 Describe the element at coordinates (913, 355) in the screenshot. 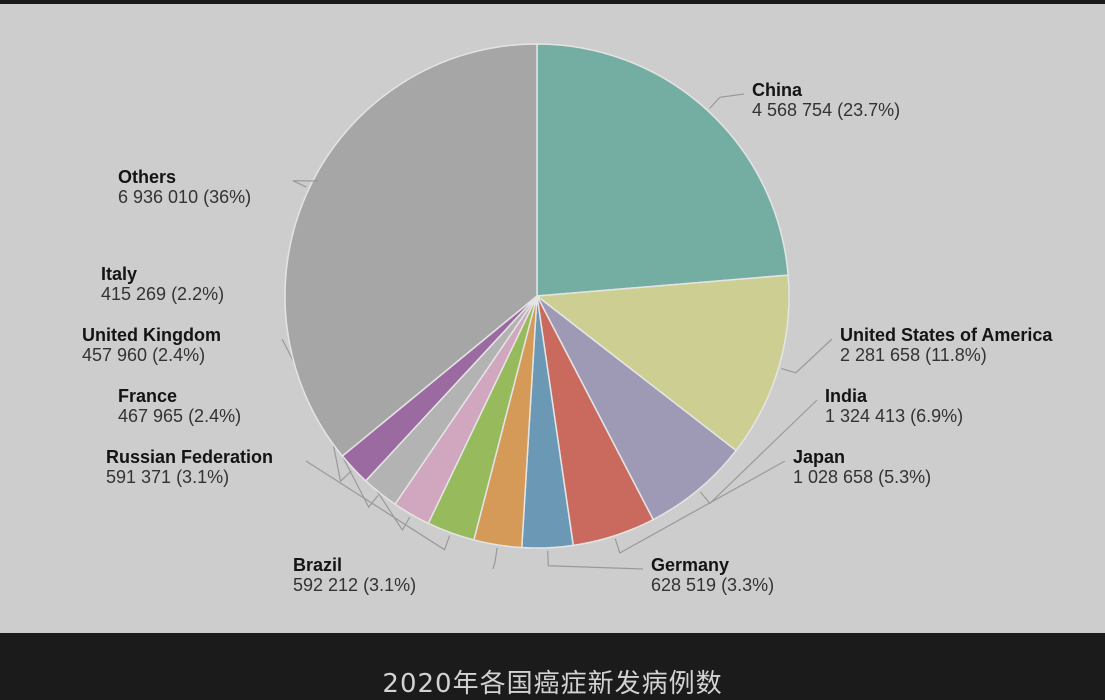

I see `slice-label-value: 2 281 658 (11.8%)` at that location.